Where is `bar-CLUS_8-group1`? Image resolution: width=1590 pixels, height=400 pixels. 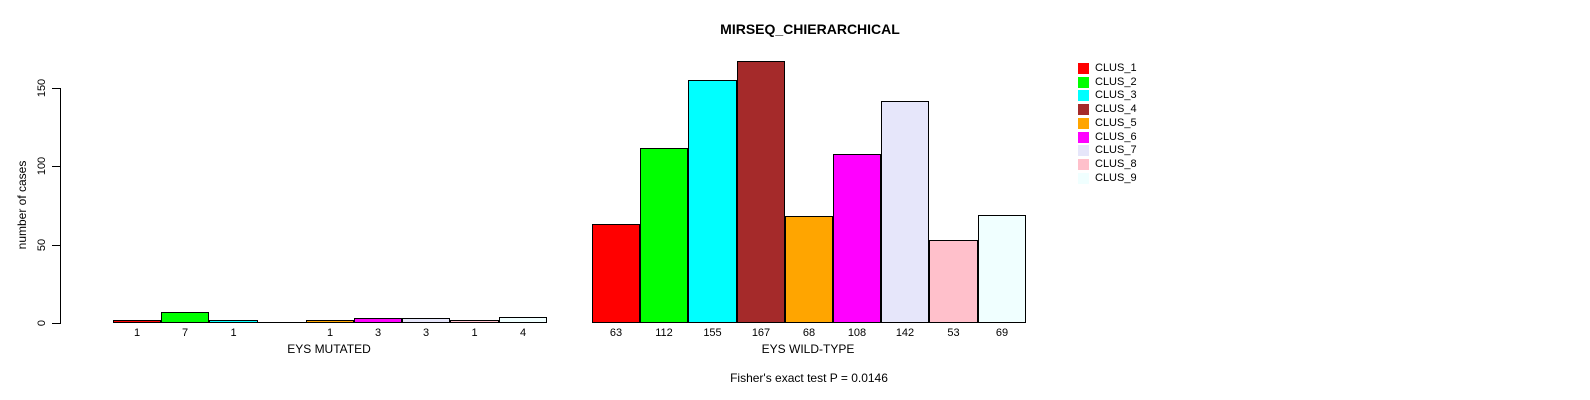
bar-CLUS_8-group1 is located at coordinates (953, 281).